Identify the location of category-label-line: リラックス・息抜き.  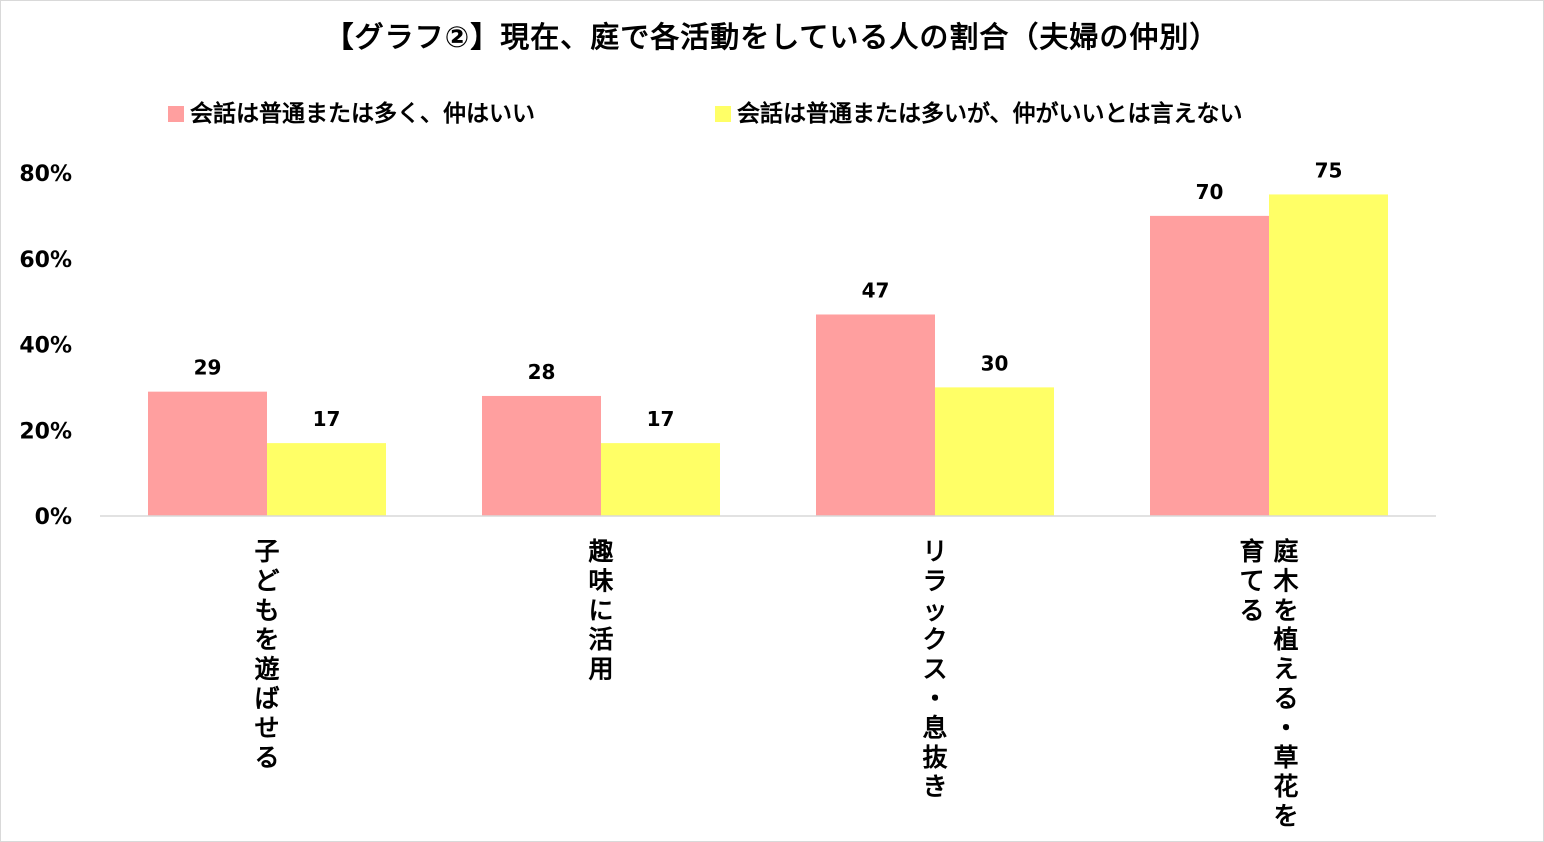
(935, 669).